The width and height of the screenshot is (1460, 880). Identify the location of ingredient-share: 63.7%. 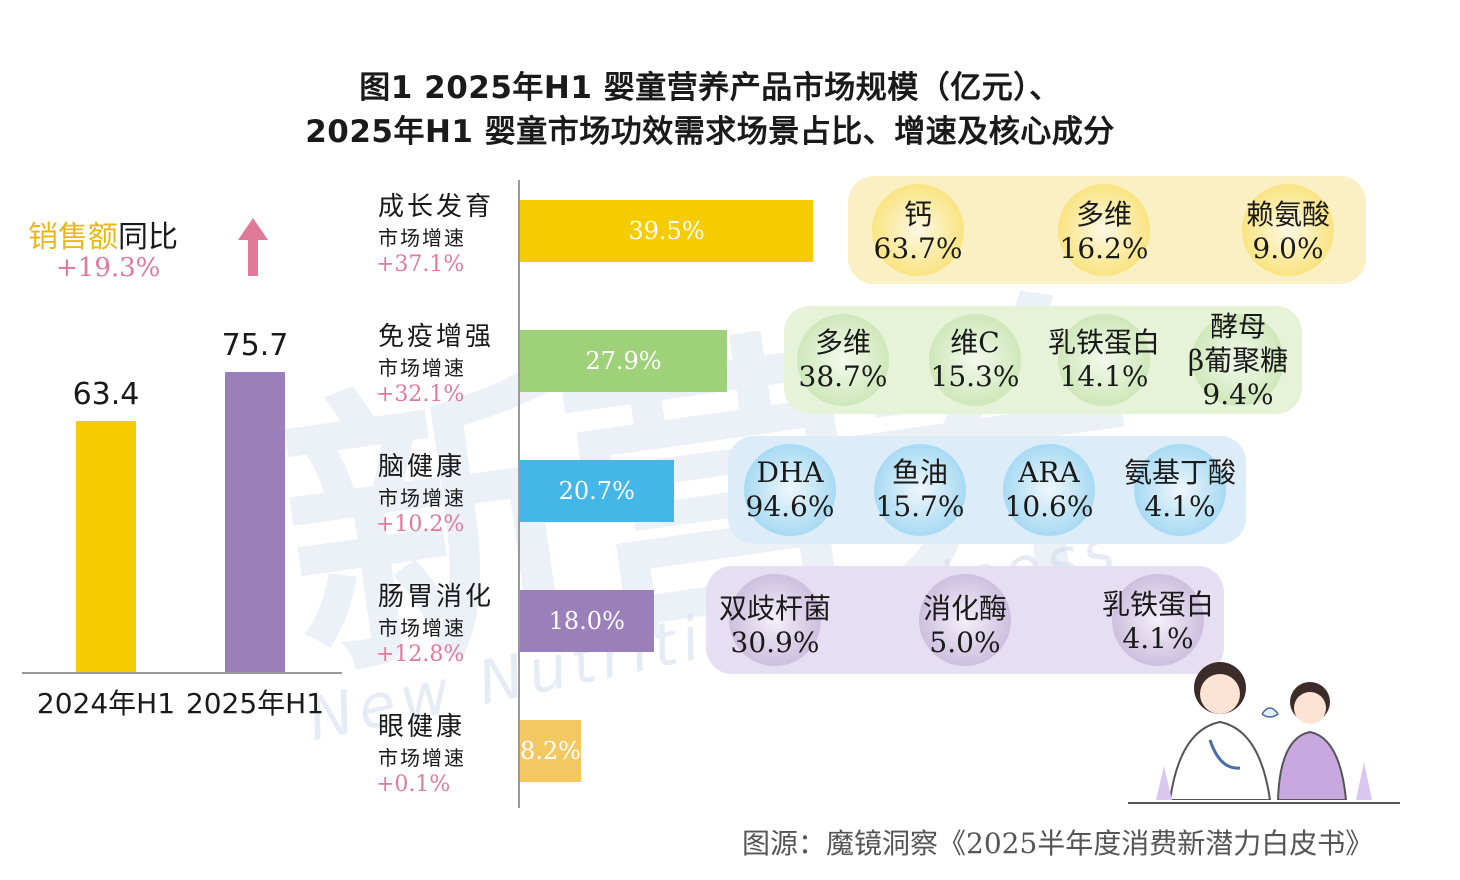
(918, 248).